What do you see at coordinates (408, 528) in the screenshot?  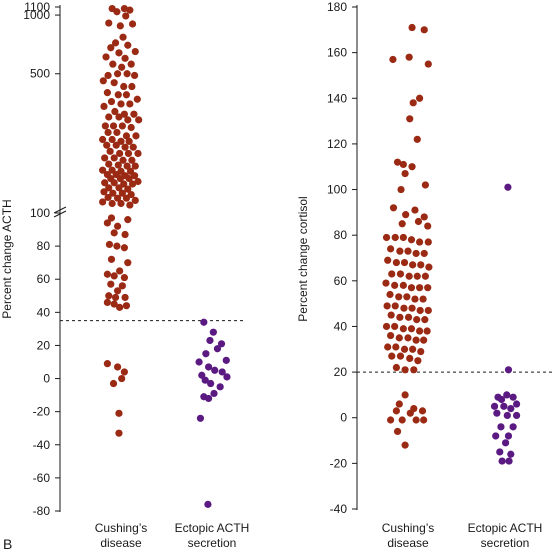 I see `right-category-label-cushings-line1: Cushing’s` at bounding box center [408, 528].